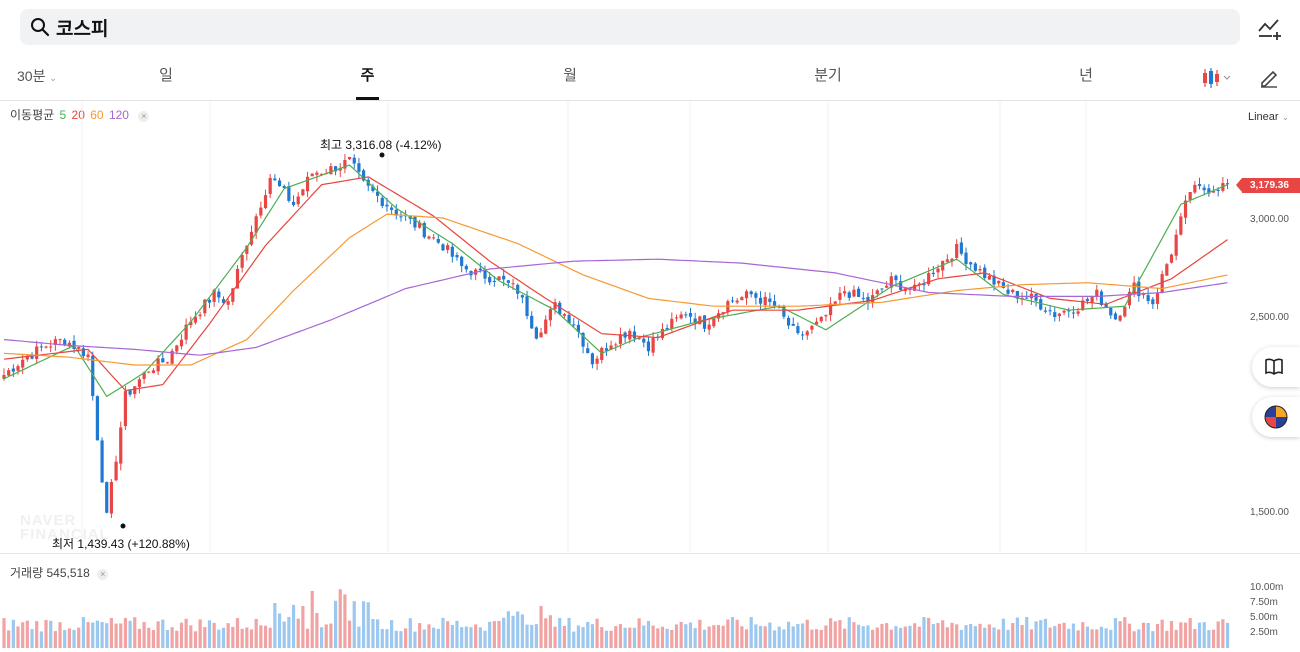  Describe the element at coordinates (621, 602) in the screenshot. I see `volume-chart` at that location.